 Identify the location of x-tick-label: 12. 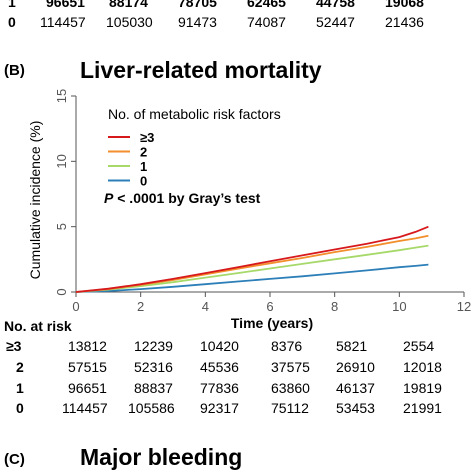
(464, 306).